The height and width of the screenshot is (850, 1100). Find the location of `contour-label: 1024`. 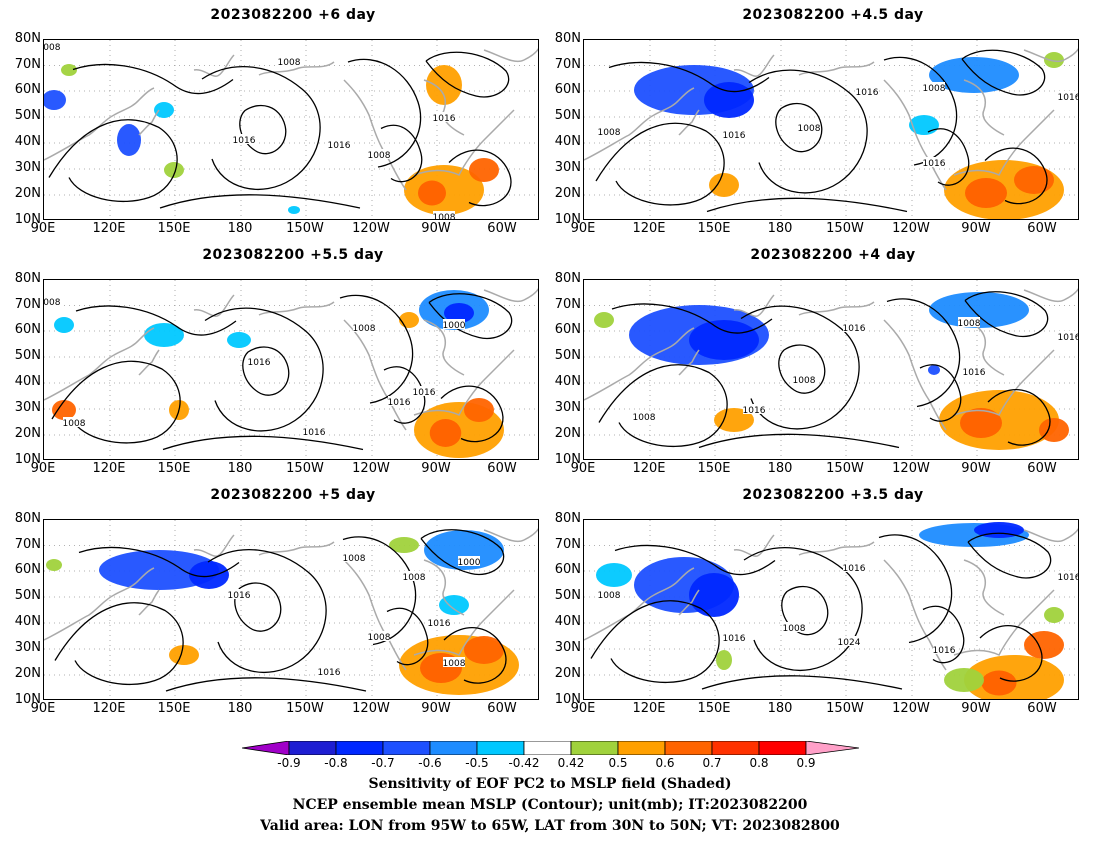

contour-label: 1024 is located at coordinates (849, 643).